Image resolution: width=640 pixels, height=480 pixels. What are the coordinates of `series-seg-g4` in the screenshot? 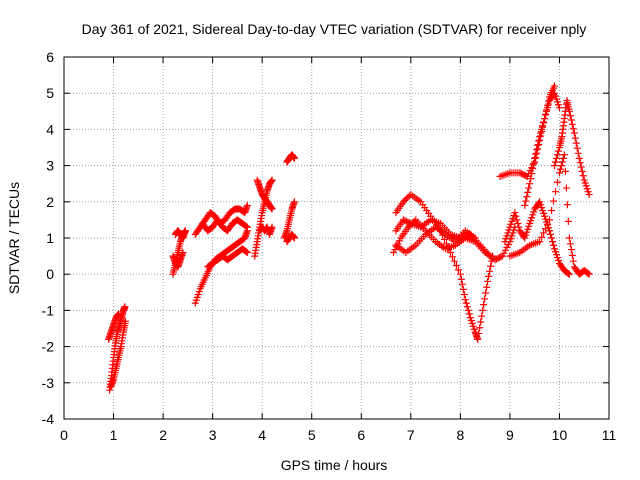 It's located at (537, 238).